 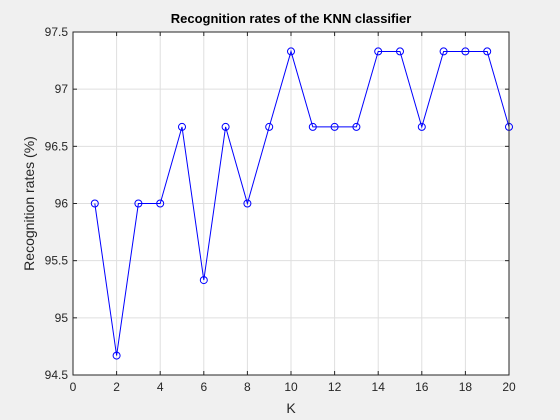 I want to click on x-tick-label: 2, so click(x=116, y=387).